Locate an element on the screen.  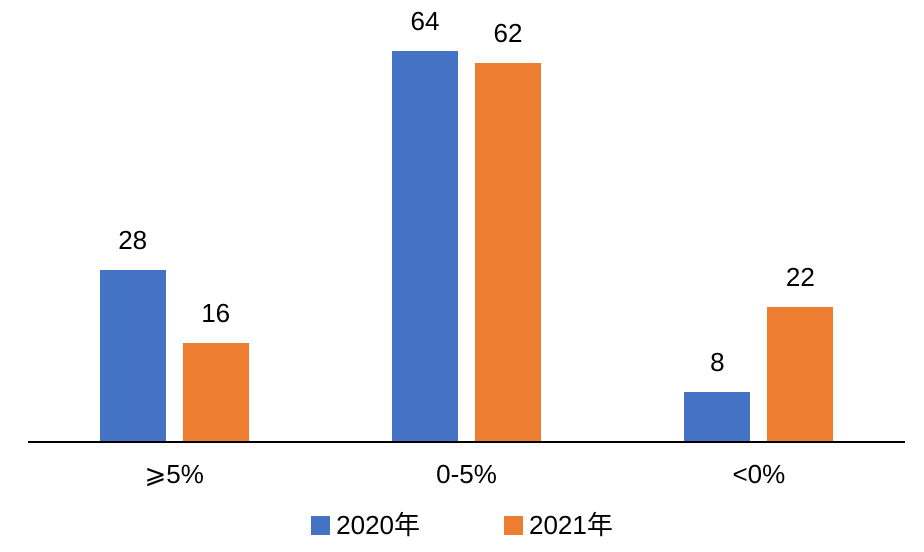
legend-label: 2020年 is located at coordinates (378, 525).